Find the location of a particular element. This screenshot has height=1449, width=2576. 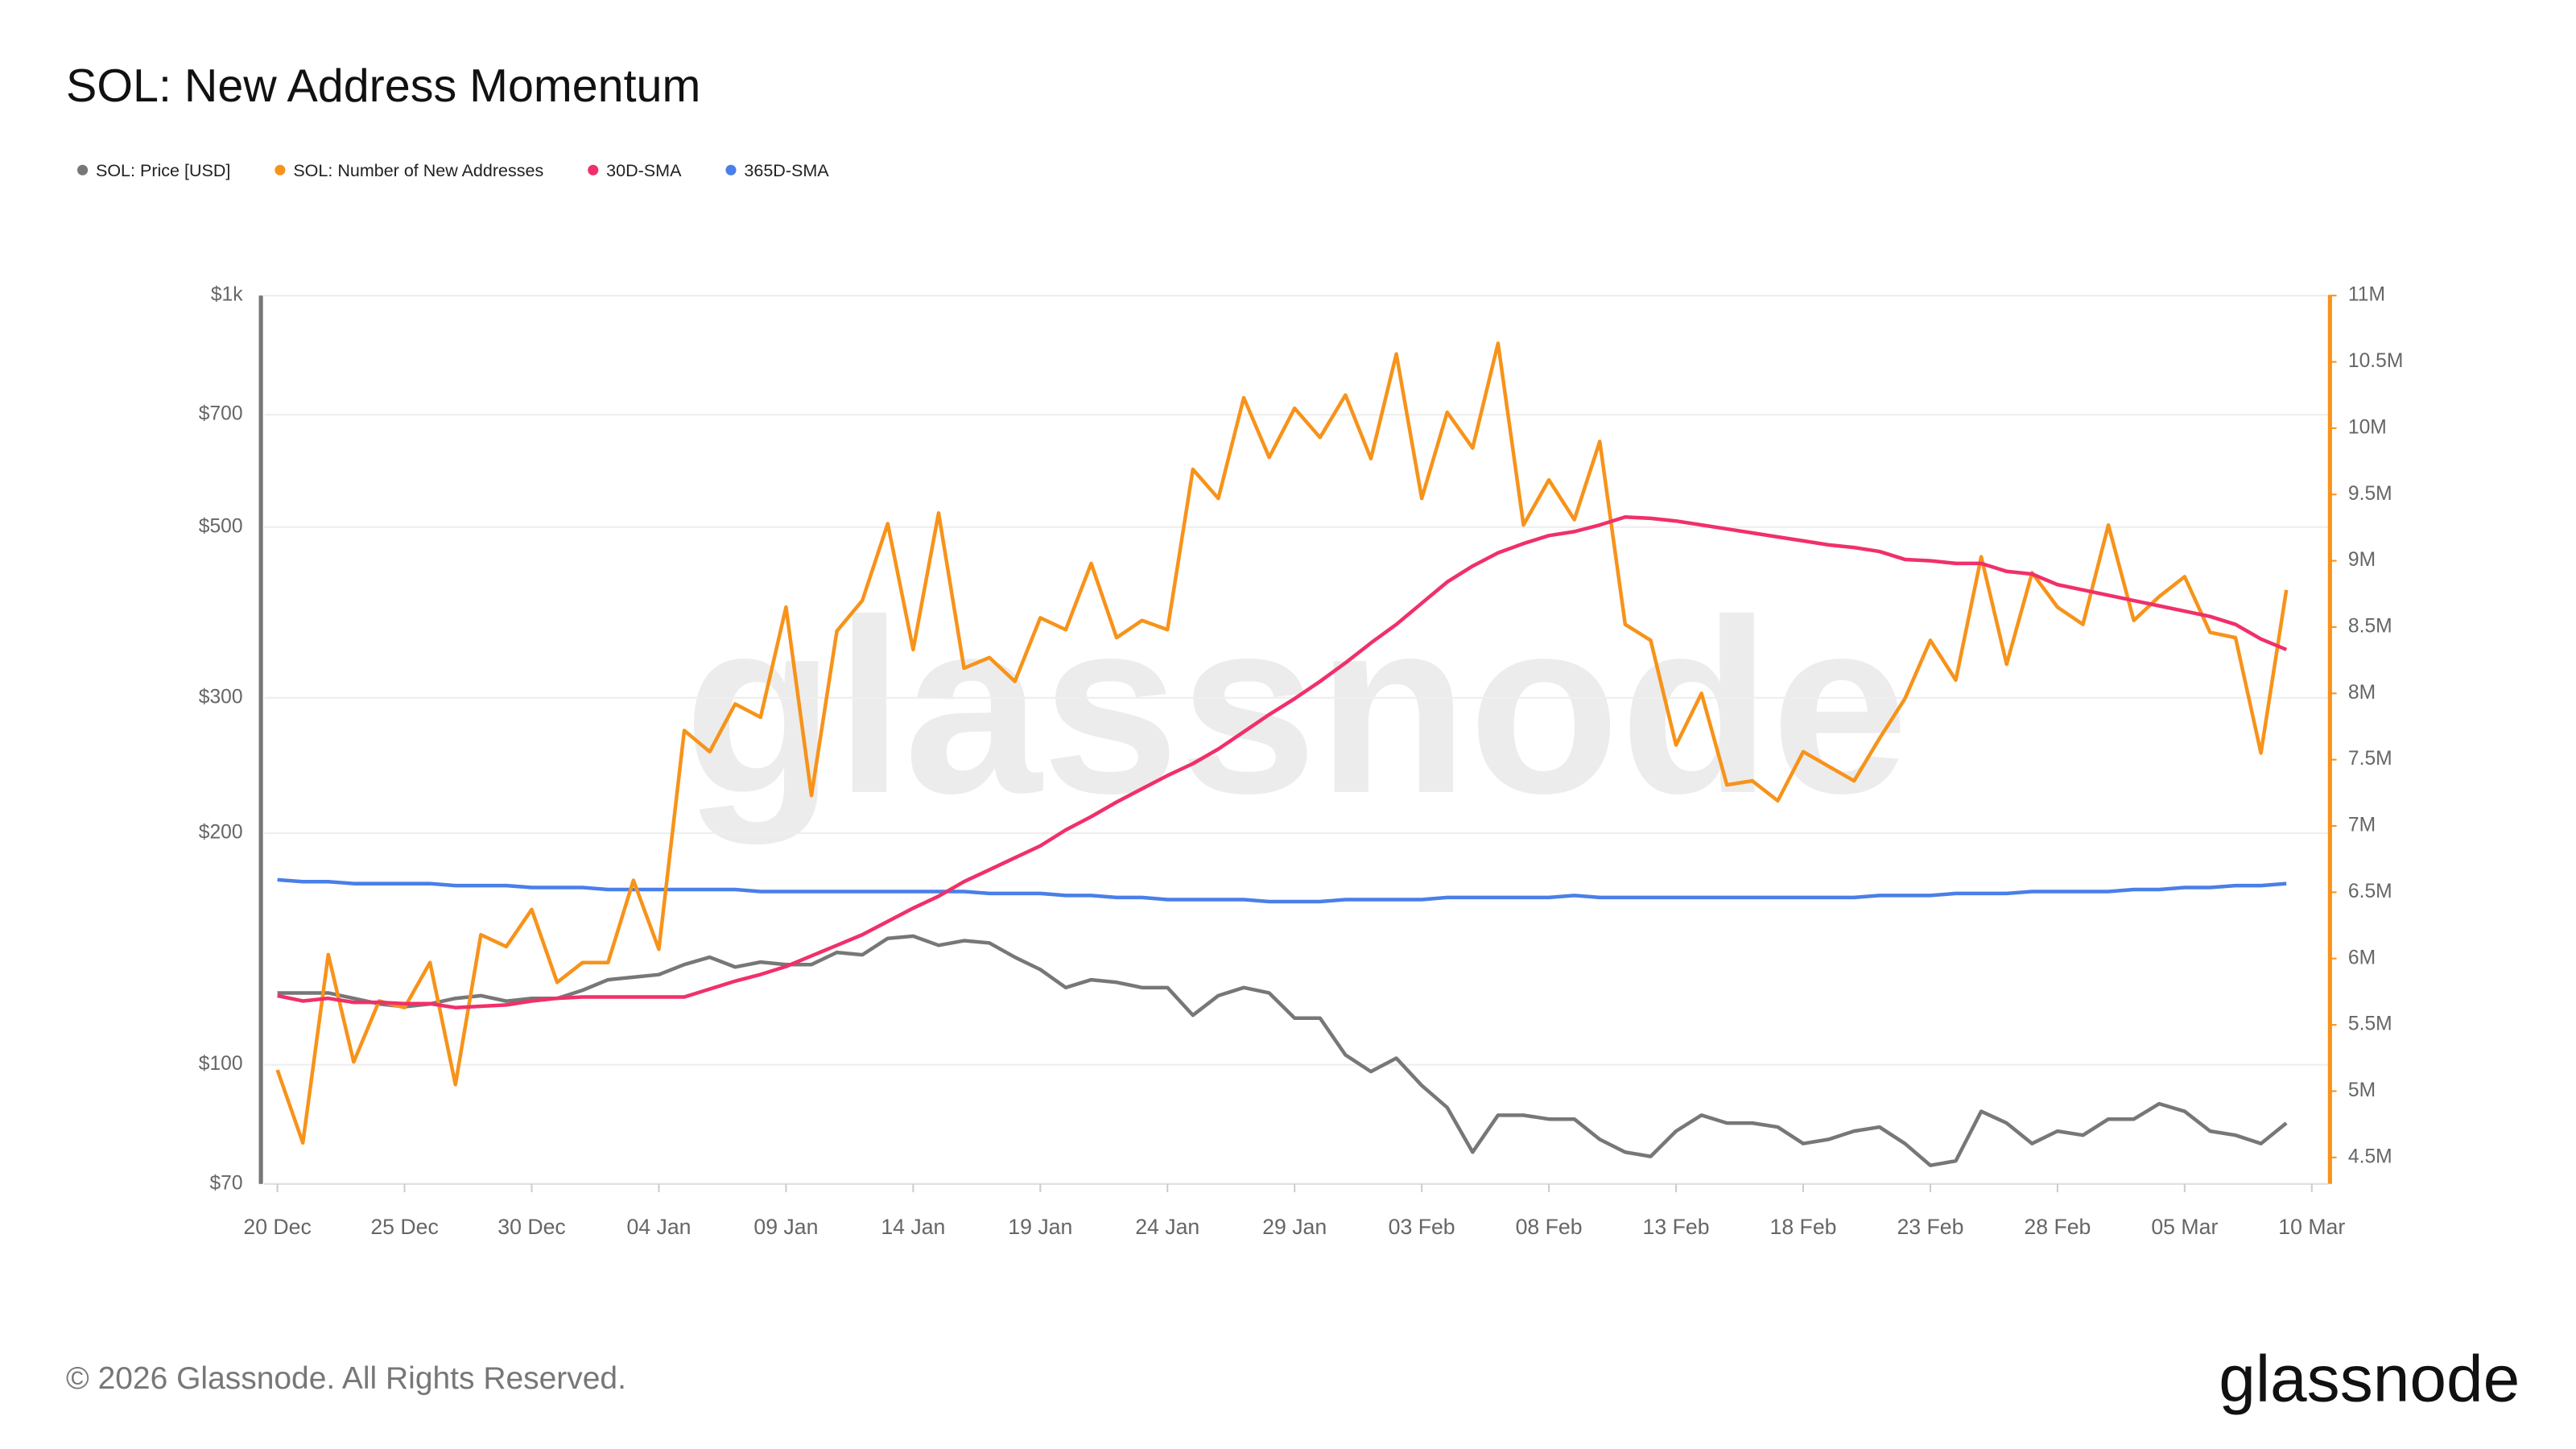

x-tick-label: 20 Dec is located at coordinates (277, 1227).